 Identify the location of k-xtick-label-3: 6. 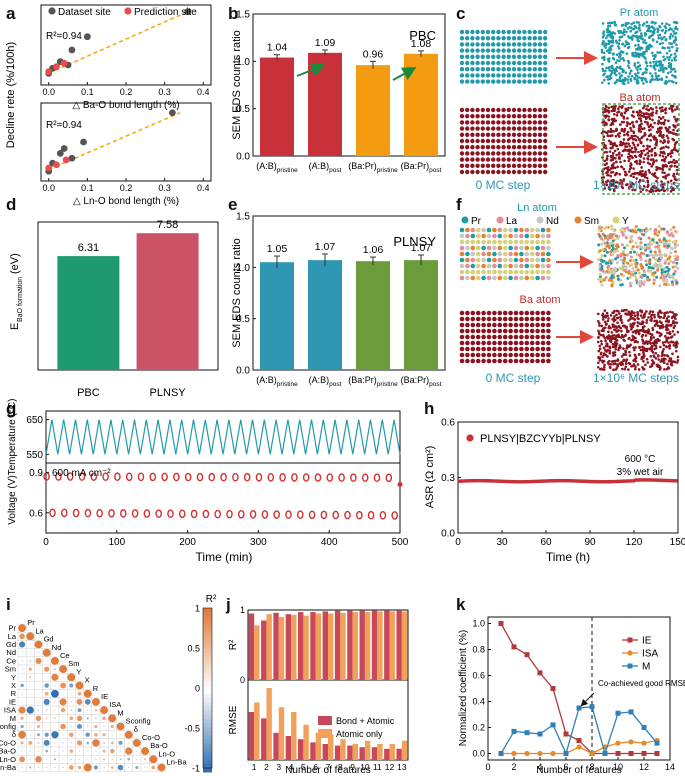
(565, 767).